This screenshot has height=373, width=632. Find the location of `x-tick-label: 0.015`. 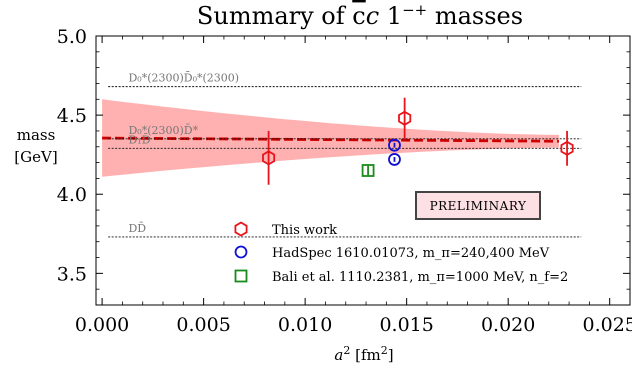

x-tick-label: 0.015 is located at coordinates (406, 325).